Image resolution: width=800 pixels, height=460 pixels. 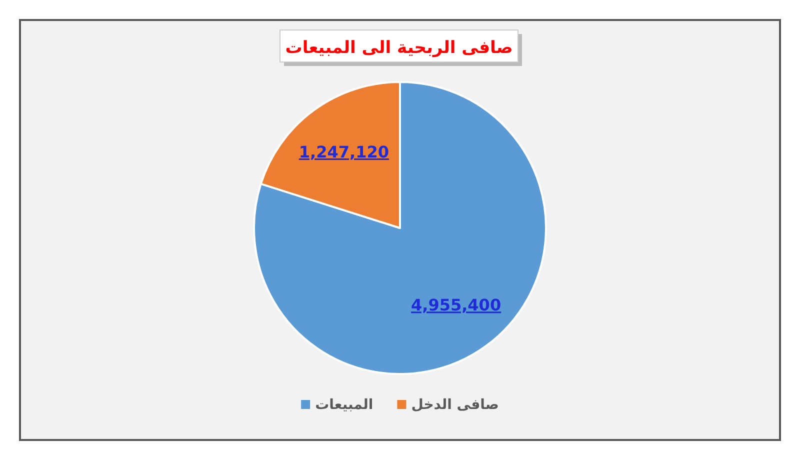 I want to click on legend-label: المبيعات, so click(x=344, y=405).